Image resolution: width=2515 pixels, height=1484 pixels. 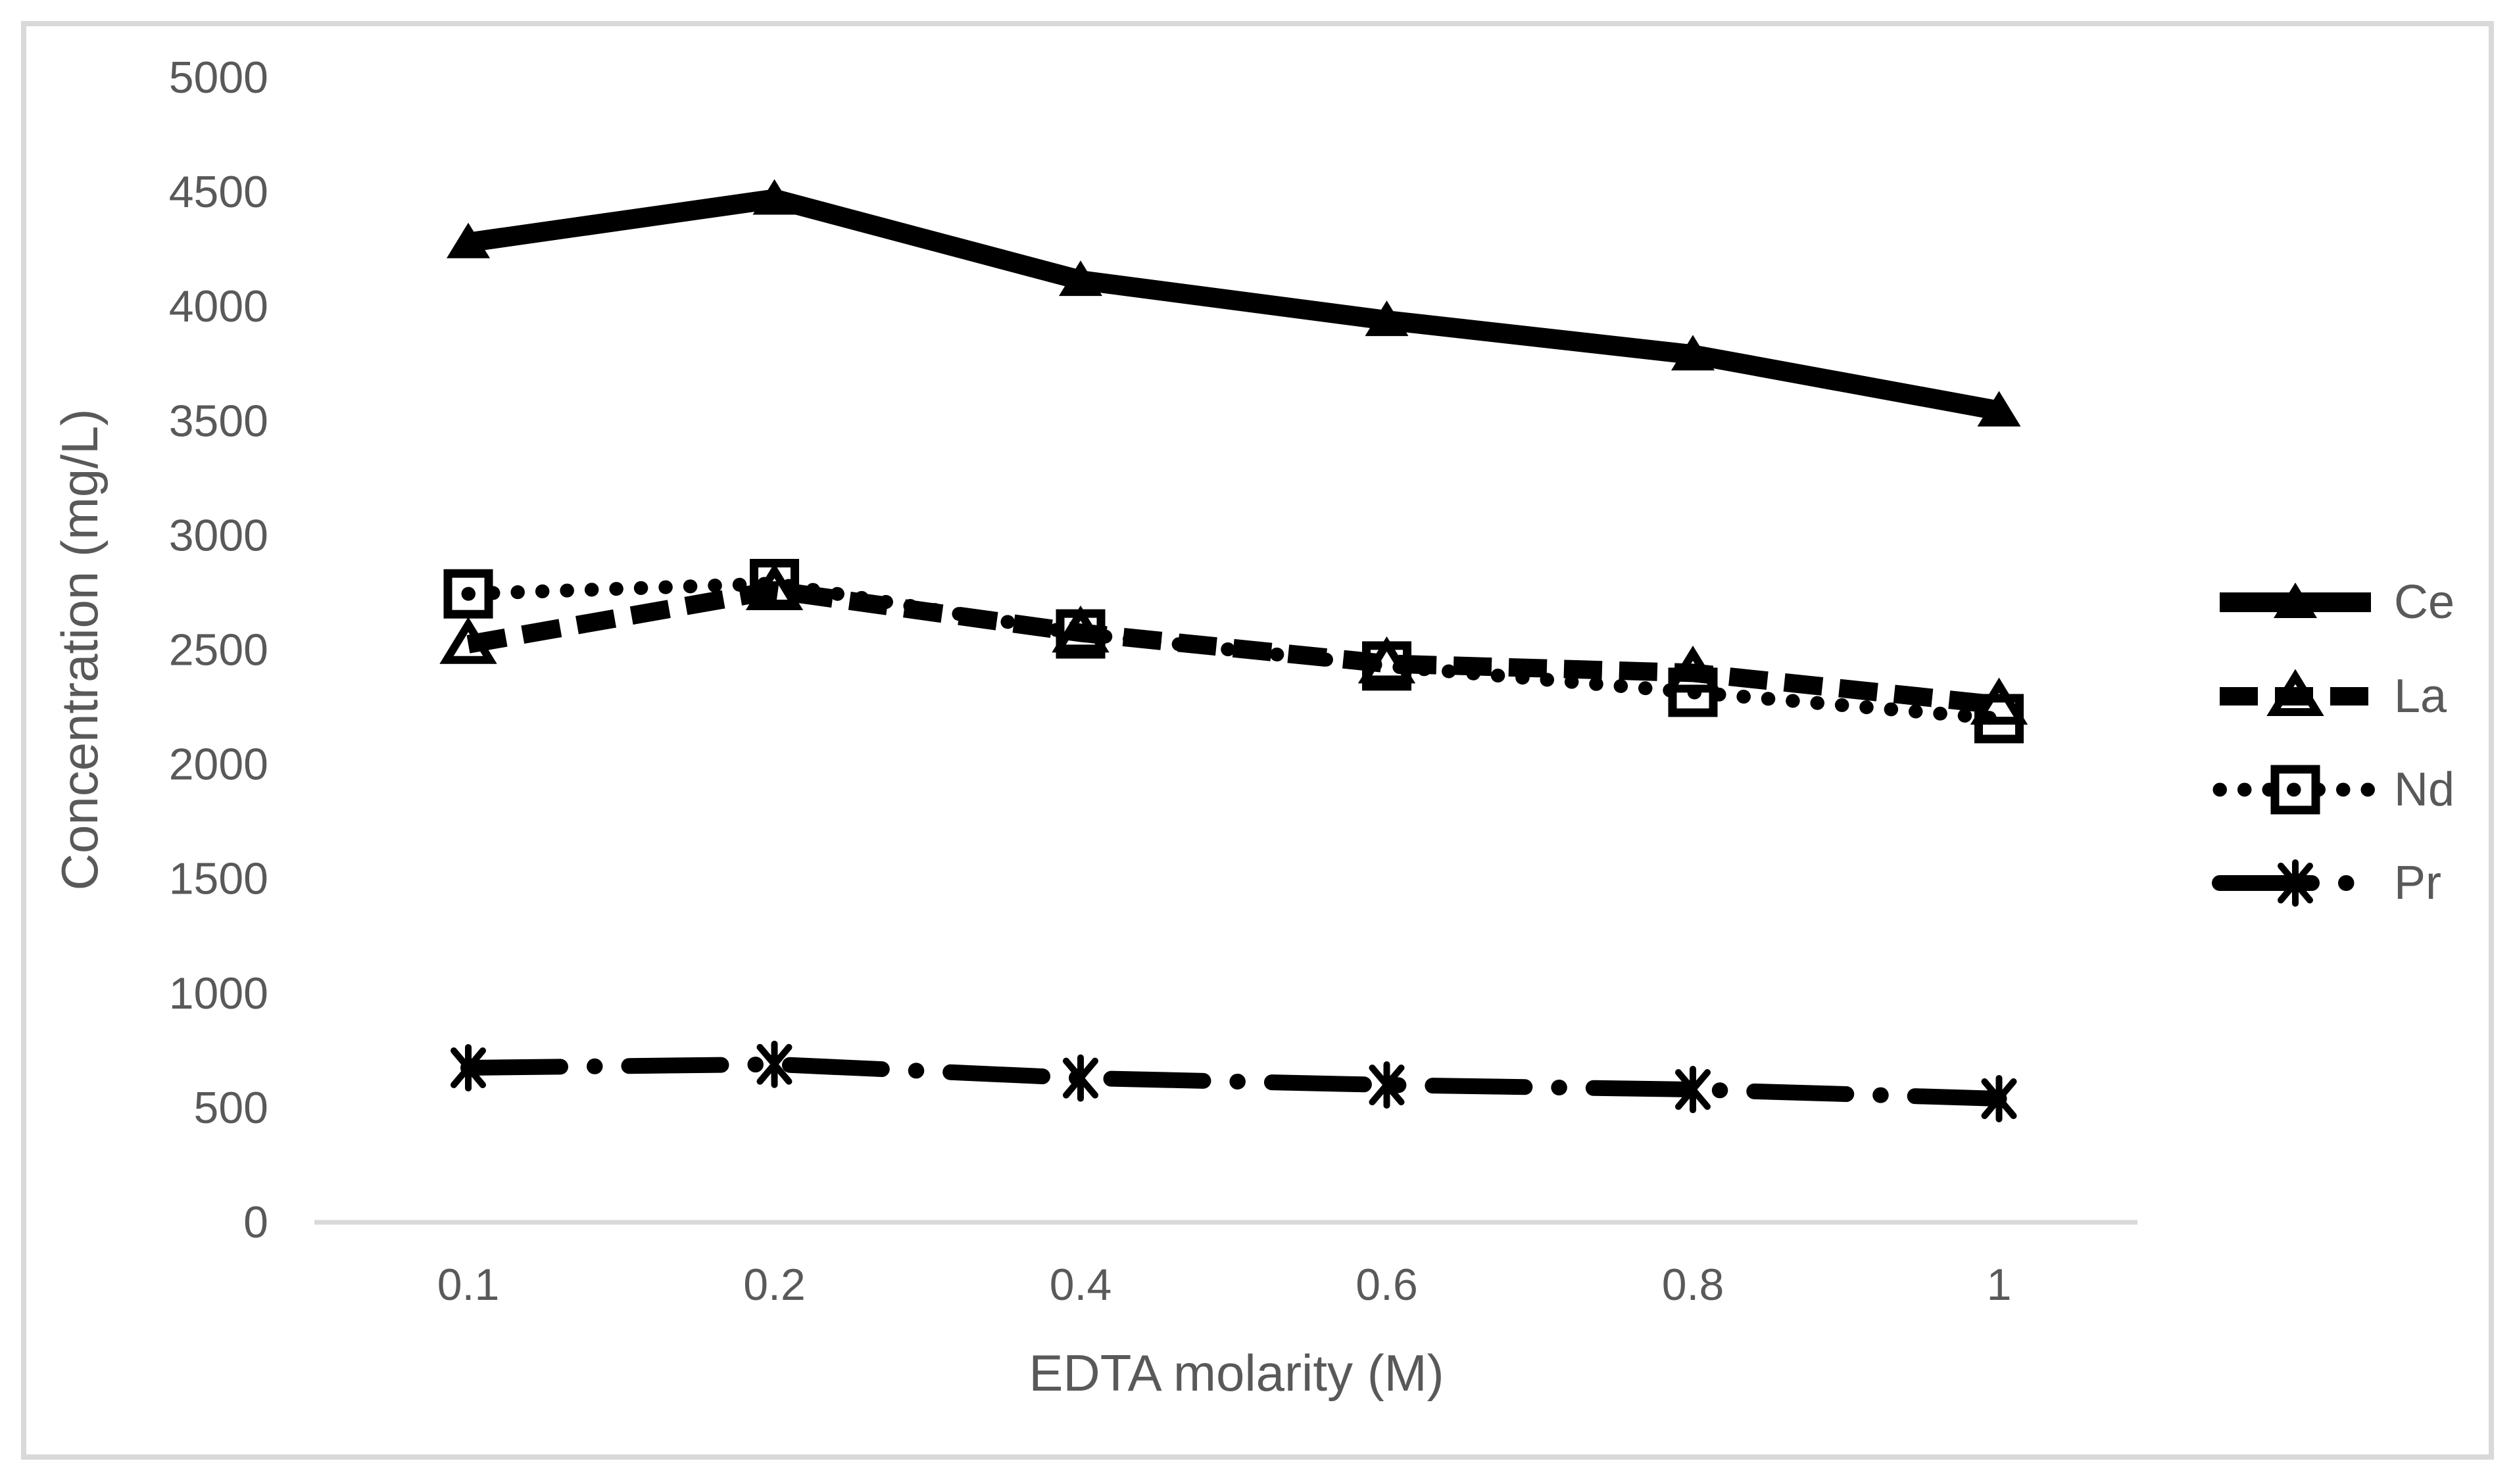 I want to click on y-tick-label: 2500, so click(x=218, y=650).